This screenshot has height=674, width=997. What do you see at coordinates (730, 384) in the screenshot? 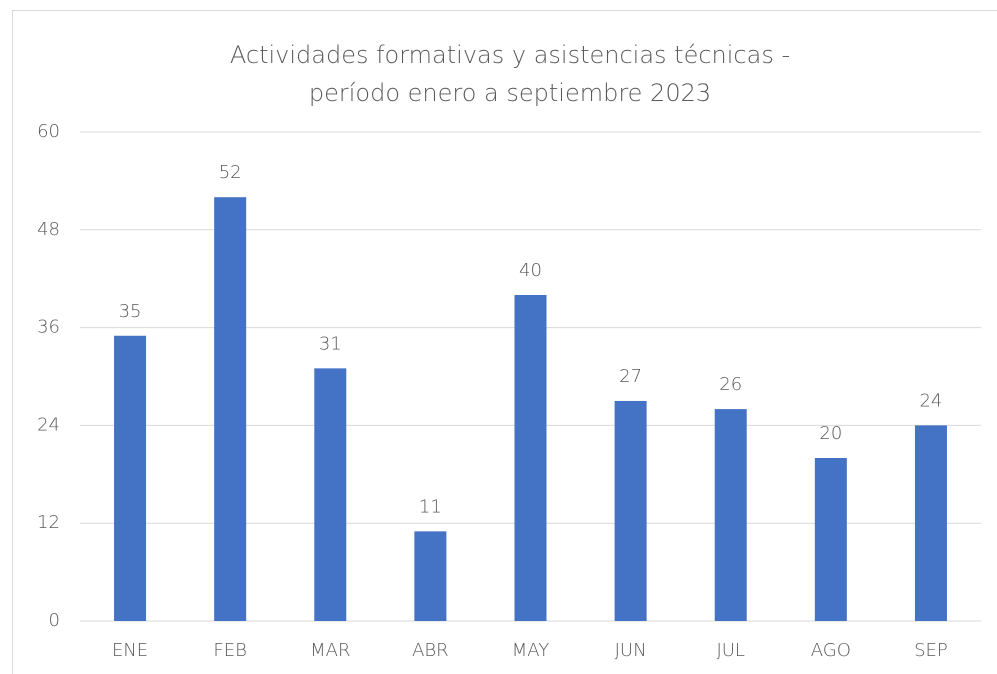
I see `data-label: 26` at bounding box center [730, 384].